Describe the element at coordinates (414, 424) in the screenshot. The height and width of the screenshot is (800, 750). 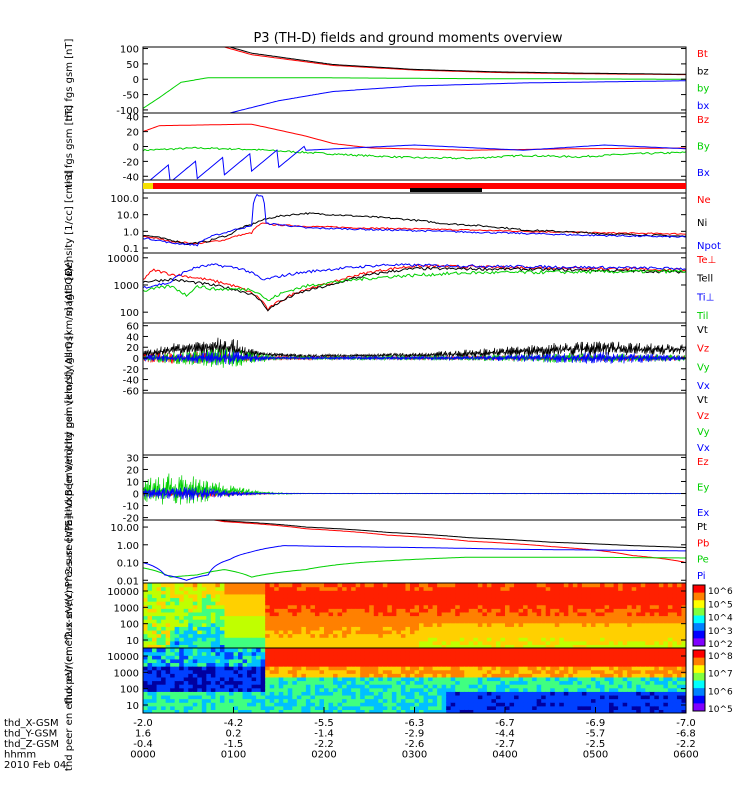
I see `panel-frame` at that location.